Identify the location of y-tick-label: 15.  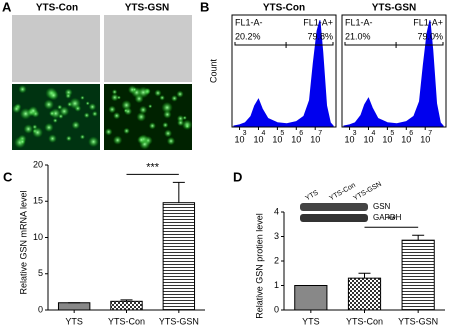
(38, 201).